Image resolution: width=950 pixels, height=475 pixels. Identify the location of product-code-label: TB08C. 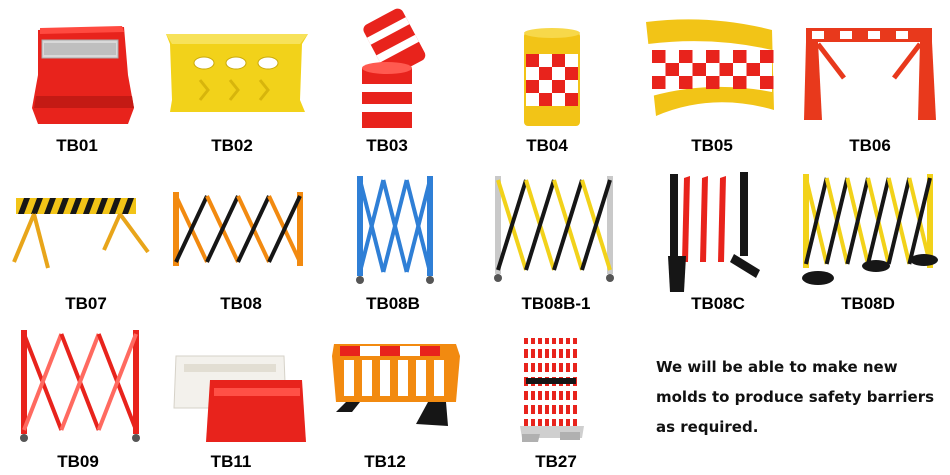
(718, 303).